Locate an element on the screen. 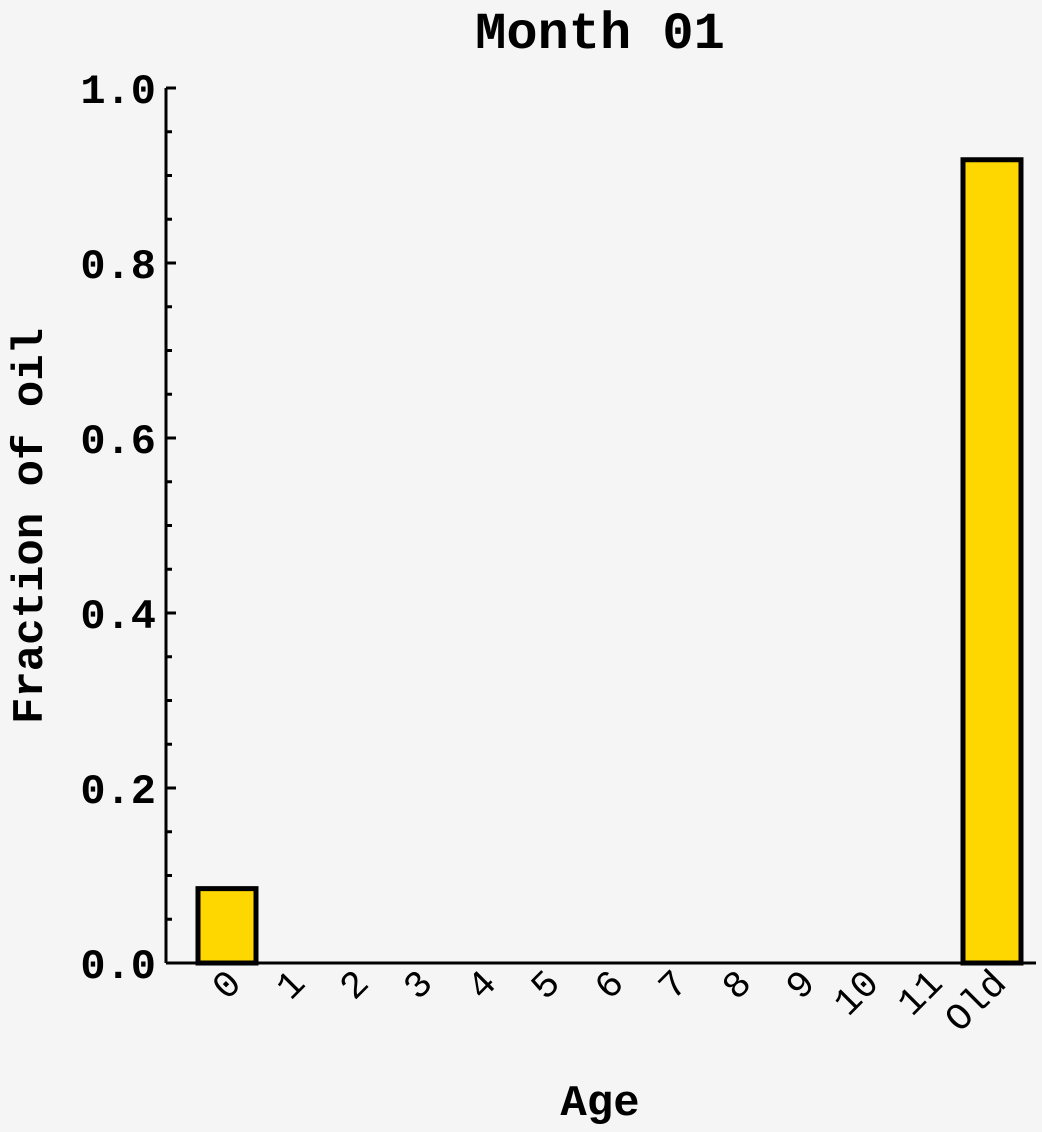 The image size is (1042, 1132). x-tick-label: 6 is located at coordinates (610, 986).